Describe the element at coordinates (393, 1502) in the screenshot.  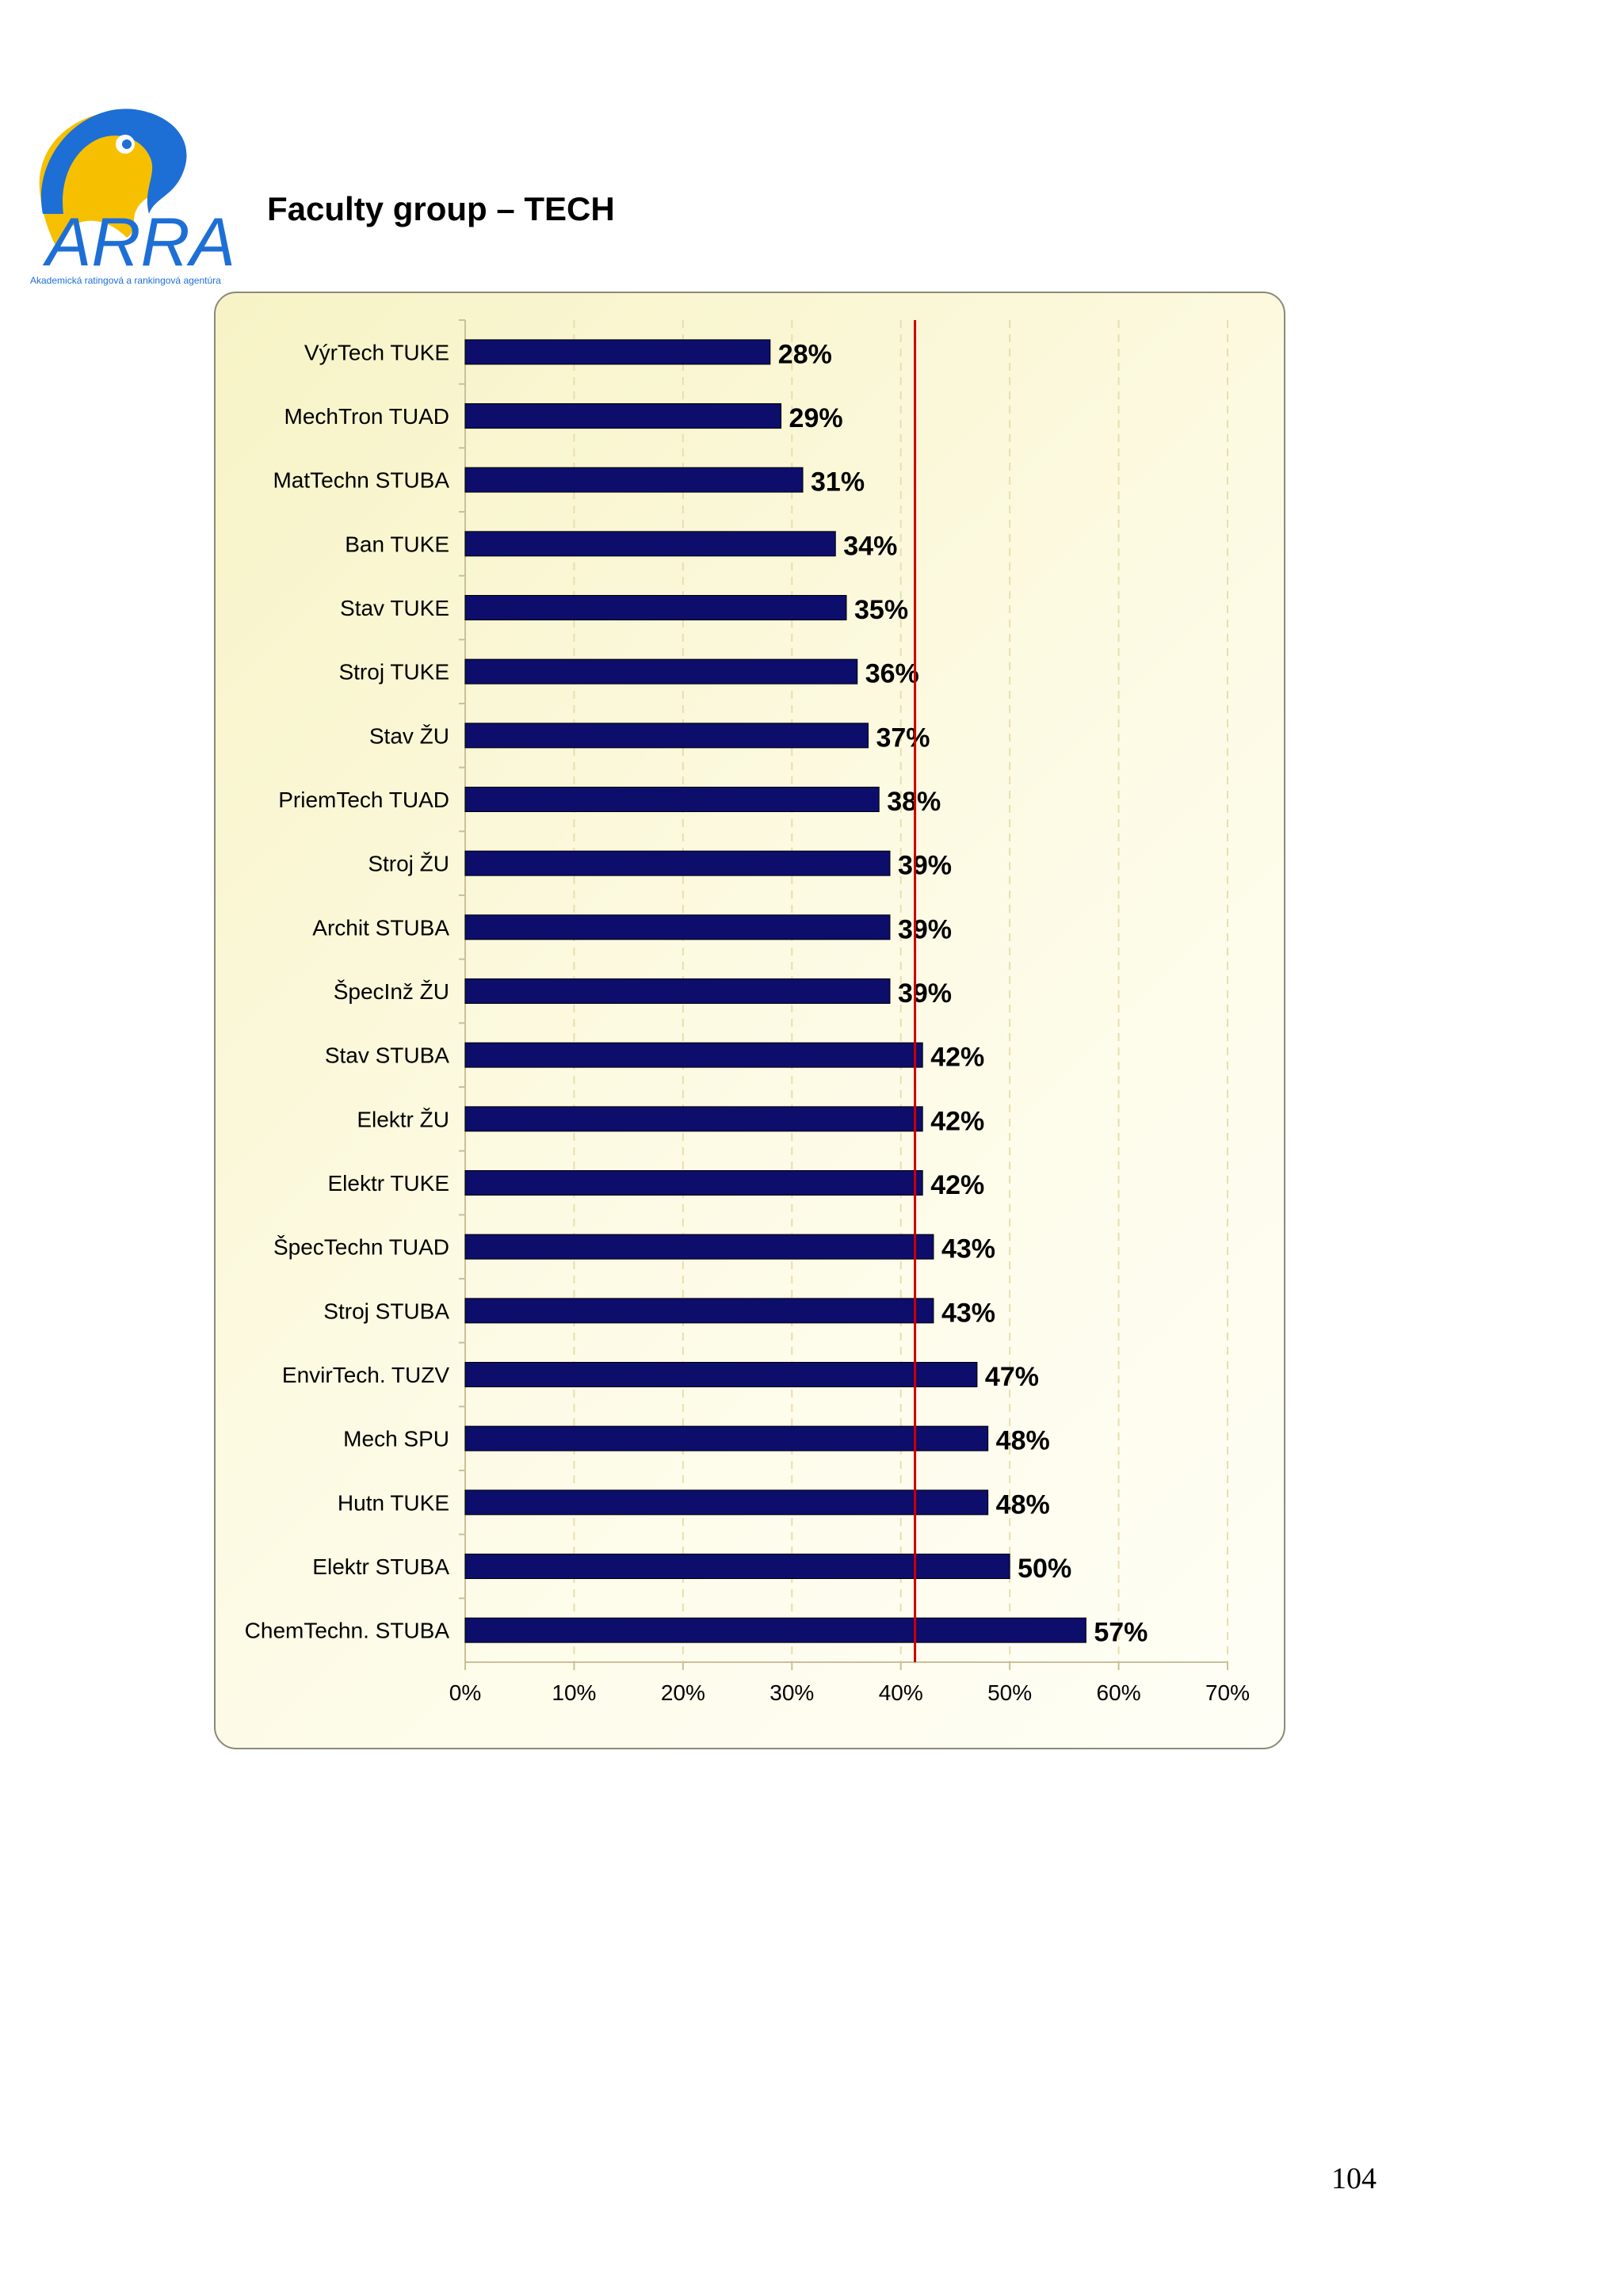
I see `category-label: Hutn TUKE` at that location.